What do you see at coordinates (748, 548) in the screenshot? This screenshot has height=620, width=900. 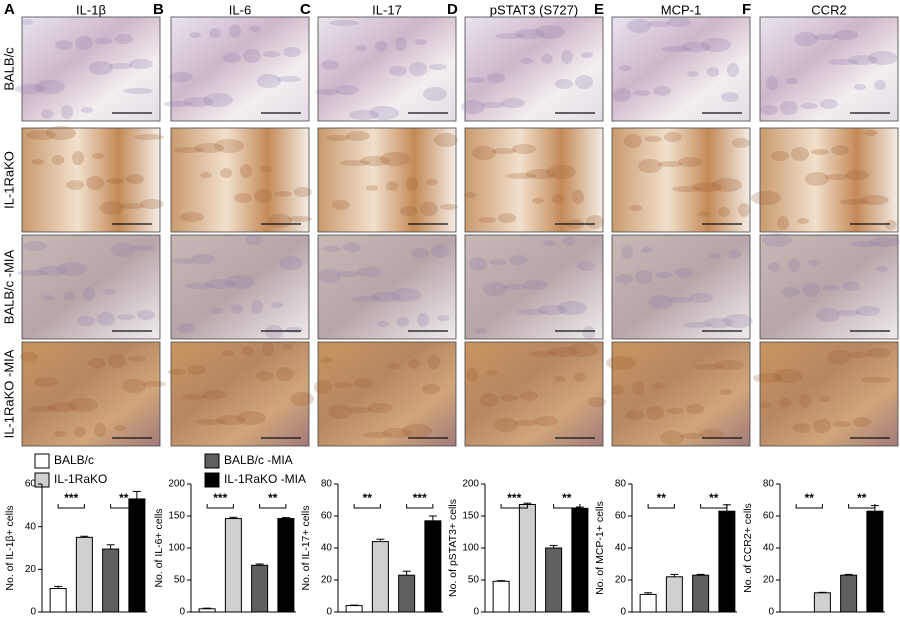 I see `y-axis-label: No. of CCR2+ cells` at bounding box center [748, 548].